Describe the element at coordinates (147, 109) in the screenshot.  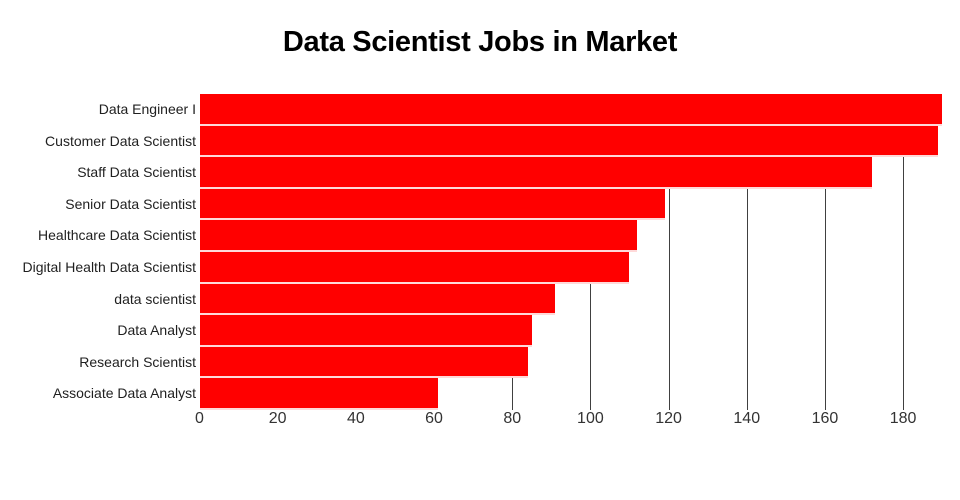
I see `category-label-0: Data Engineer I` at that location.